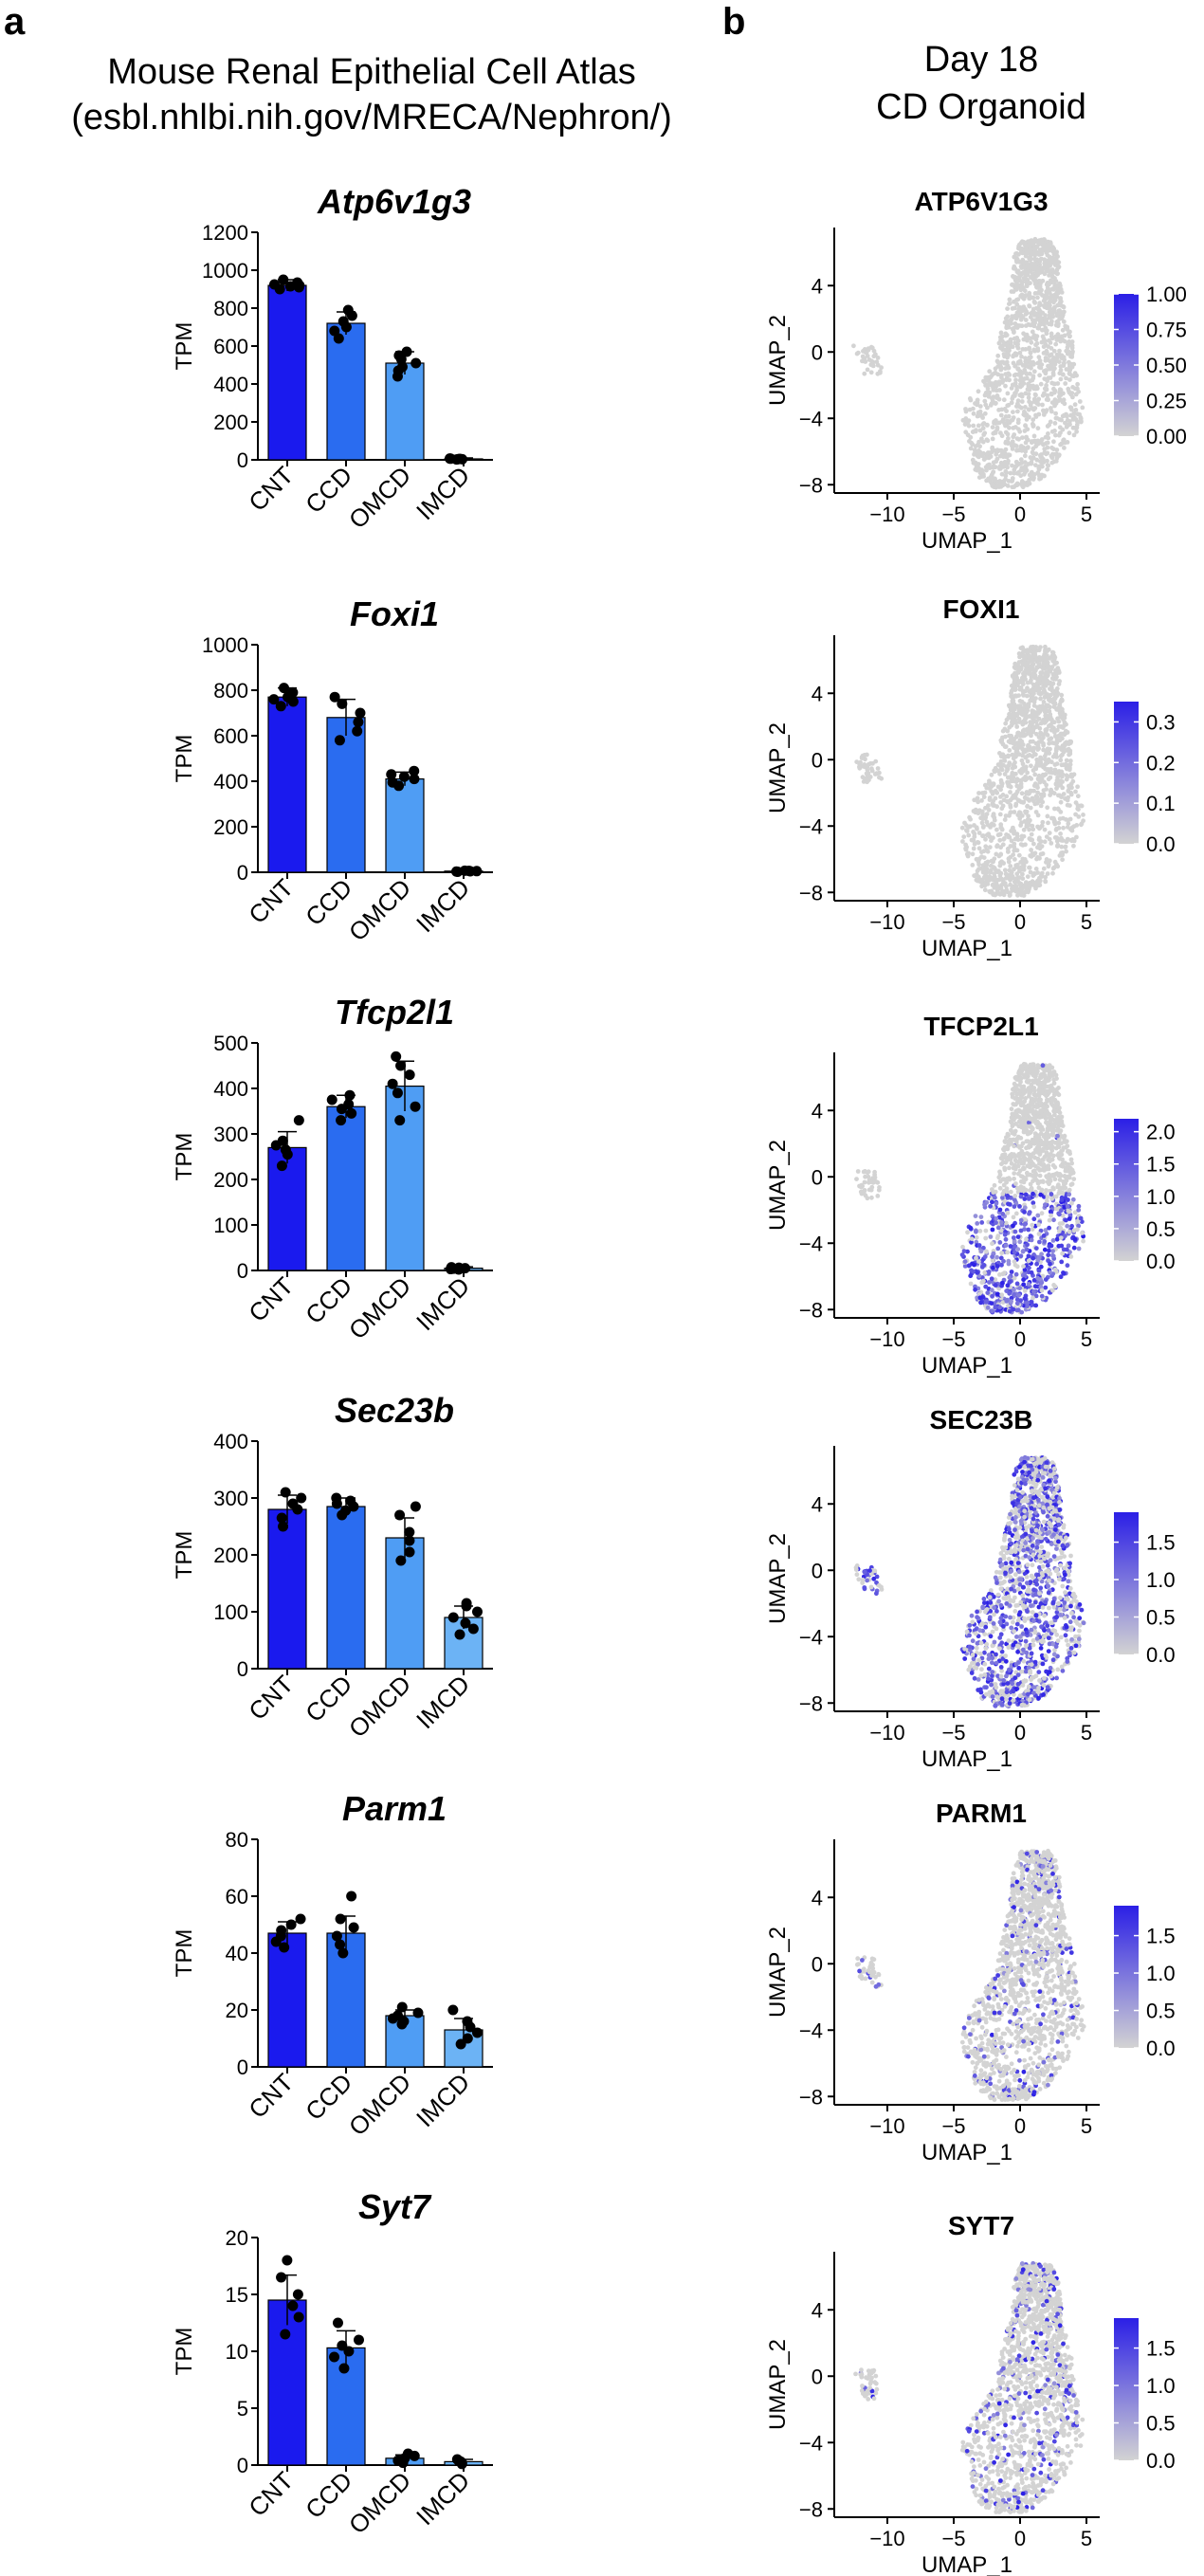 The image size is (1204, 2576). I want to click on category-label: CNT, so click(271, 1698).